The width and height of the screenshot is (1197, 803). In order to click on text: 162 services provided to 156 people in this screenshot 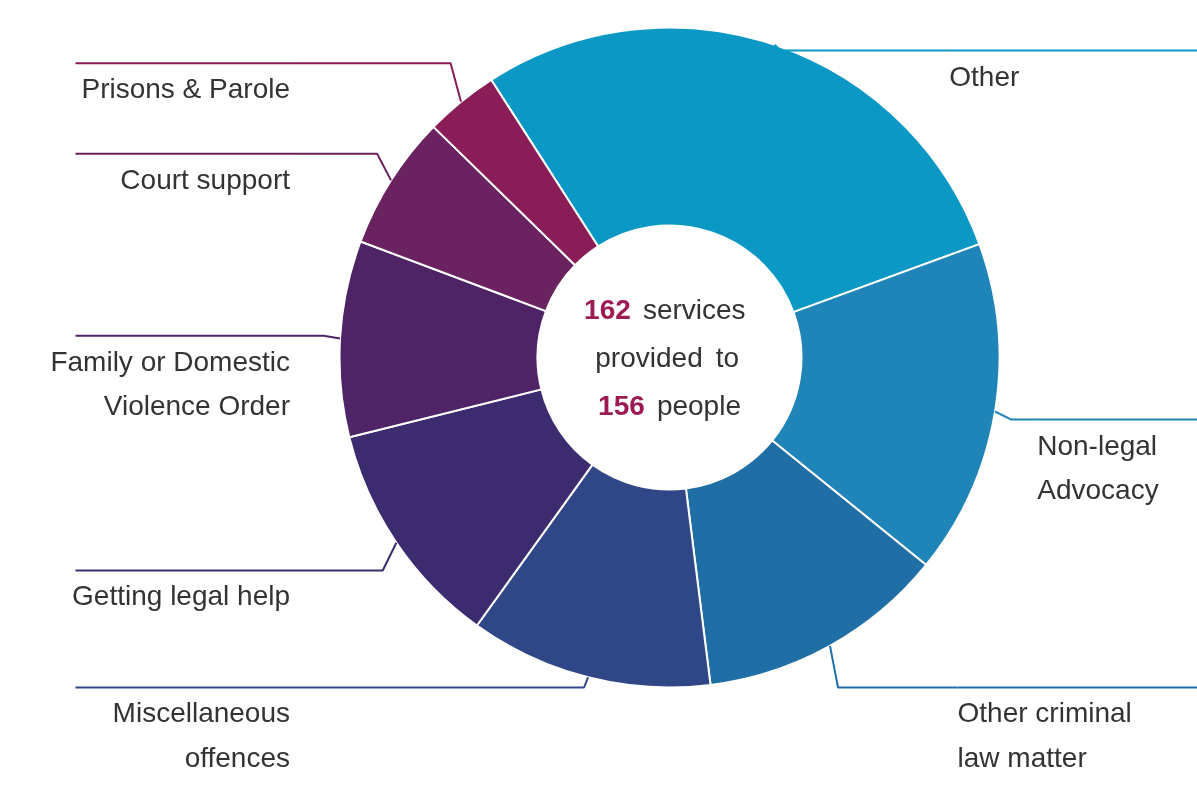, I will do `click(665, 357)`.